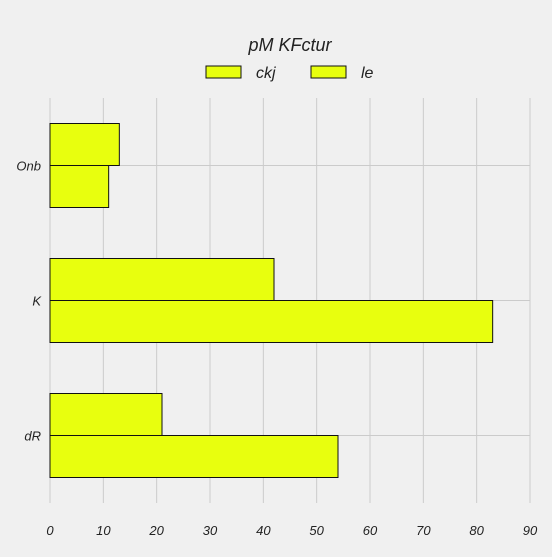 The width and height of the screenshot is (552, 557). I want to click on bar-ckj-dR, so click(106, 414).